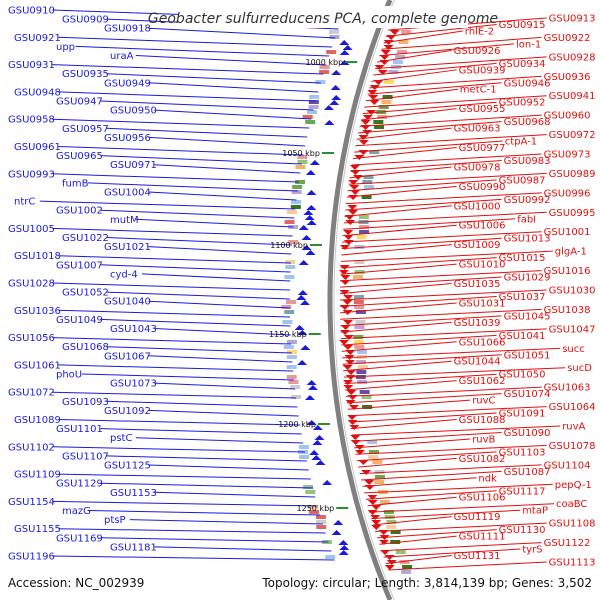 The height and width of the screenshot is (604, 600). Describe the element at coordinates (567, 232) in the screenshot. I see `right-gene-label: GSU1001` at that location.